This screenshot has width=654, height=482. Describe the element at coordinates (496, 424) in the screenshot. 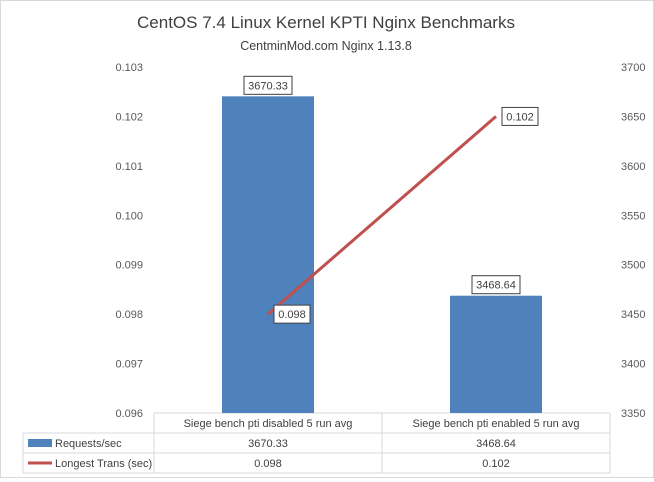

I see `category-label: Siege bench pti enabled 5 run avg` at that location.